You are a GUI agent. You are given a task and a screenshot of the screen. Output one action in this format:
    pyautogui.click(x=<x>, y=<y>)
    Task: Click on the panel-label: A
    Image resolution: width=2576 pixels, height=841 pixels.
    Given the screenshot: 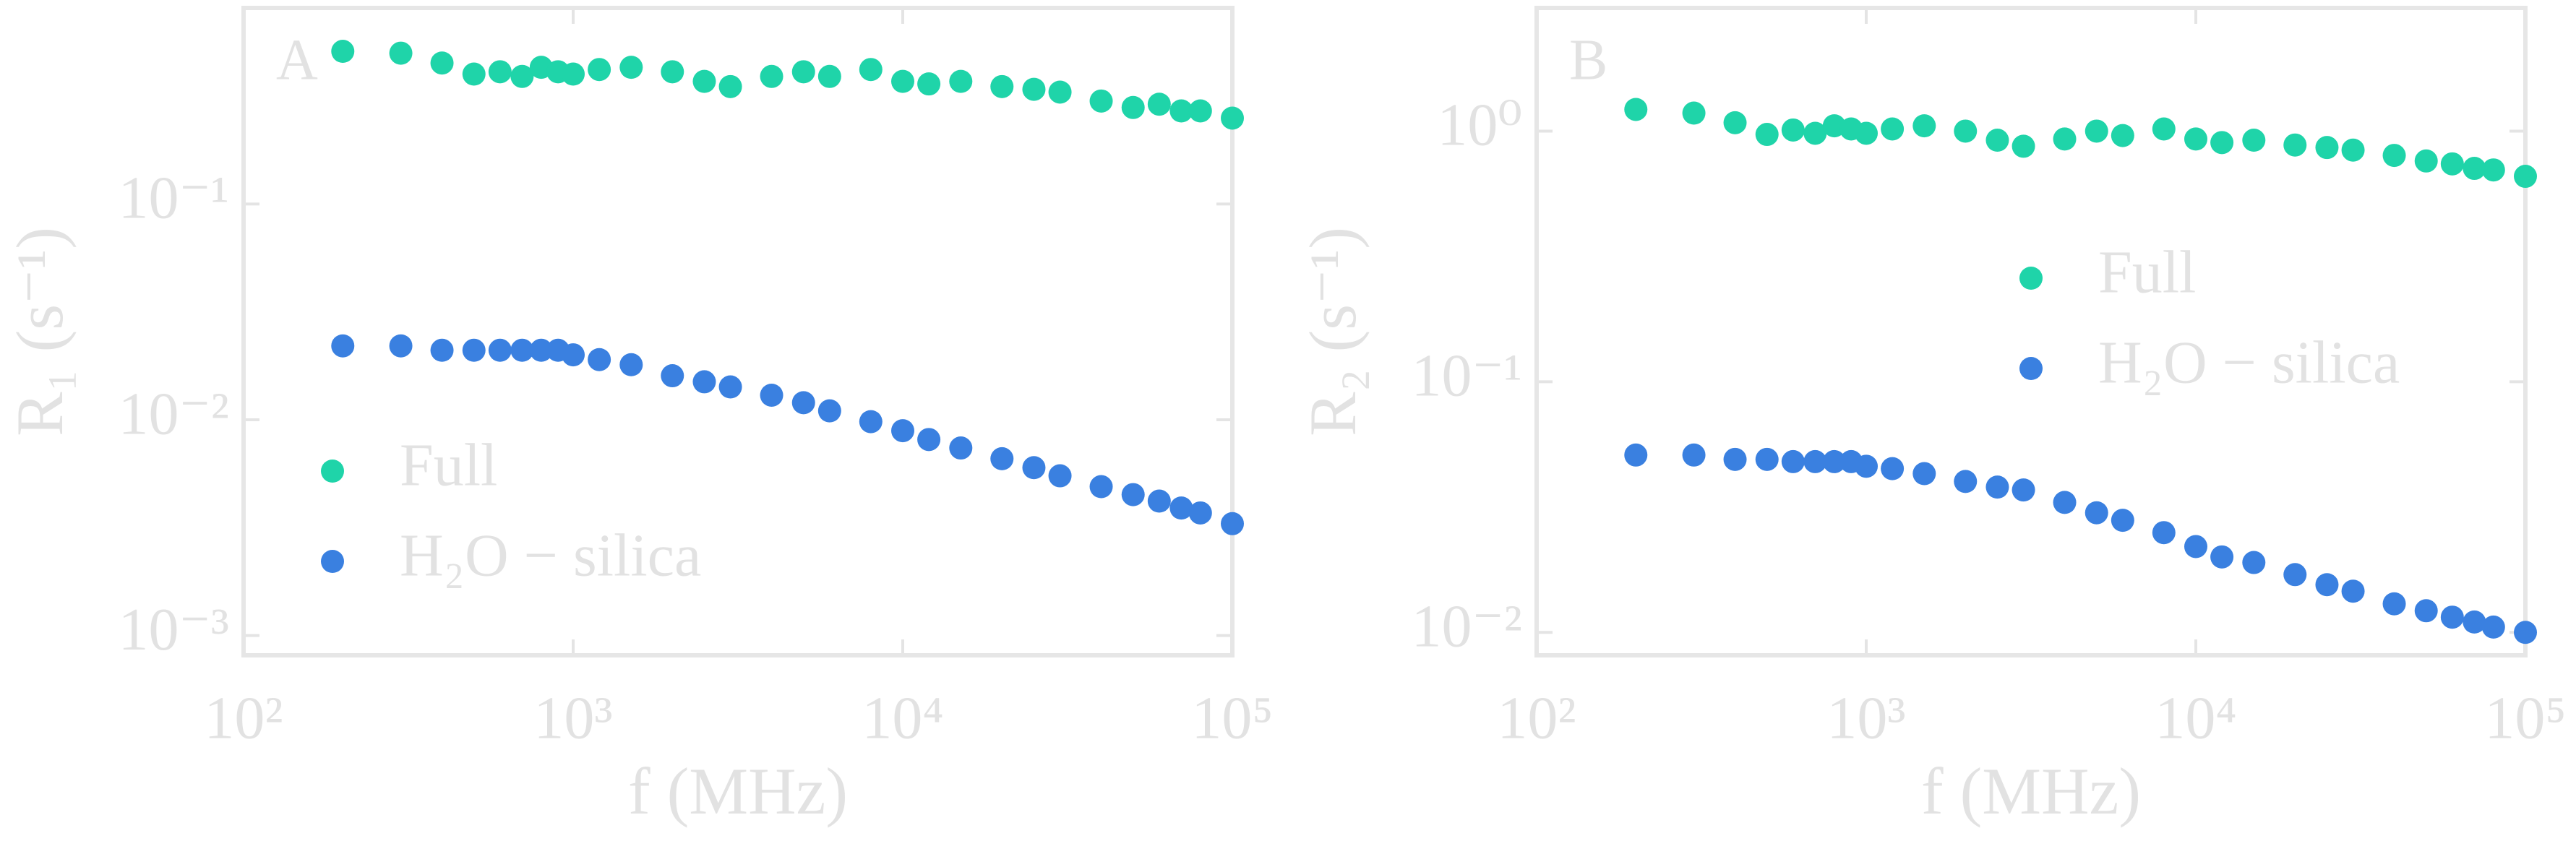 What is the action you would take?
    pyautogui.click(x=297, y=60)
    